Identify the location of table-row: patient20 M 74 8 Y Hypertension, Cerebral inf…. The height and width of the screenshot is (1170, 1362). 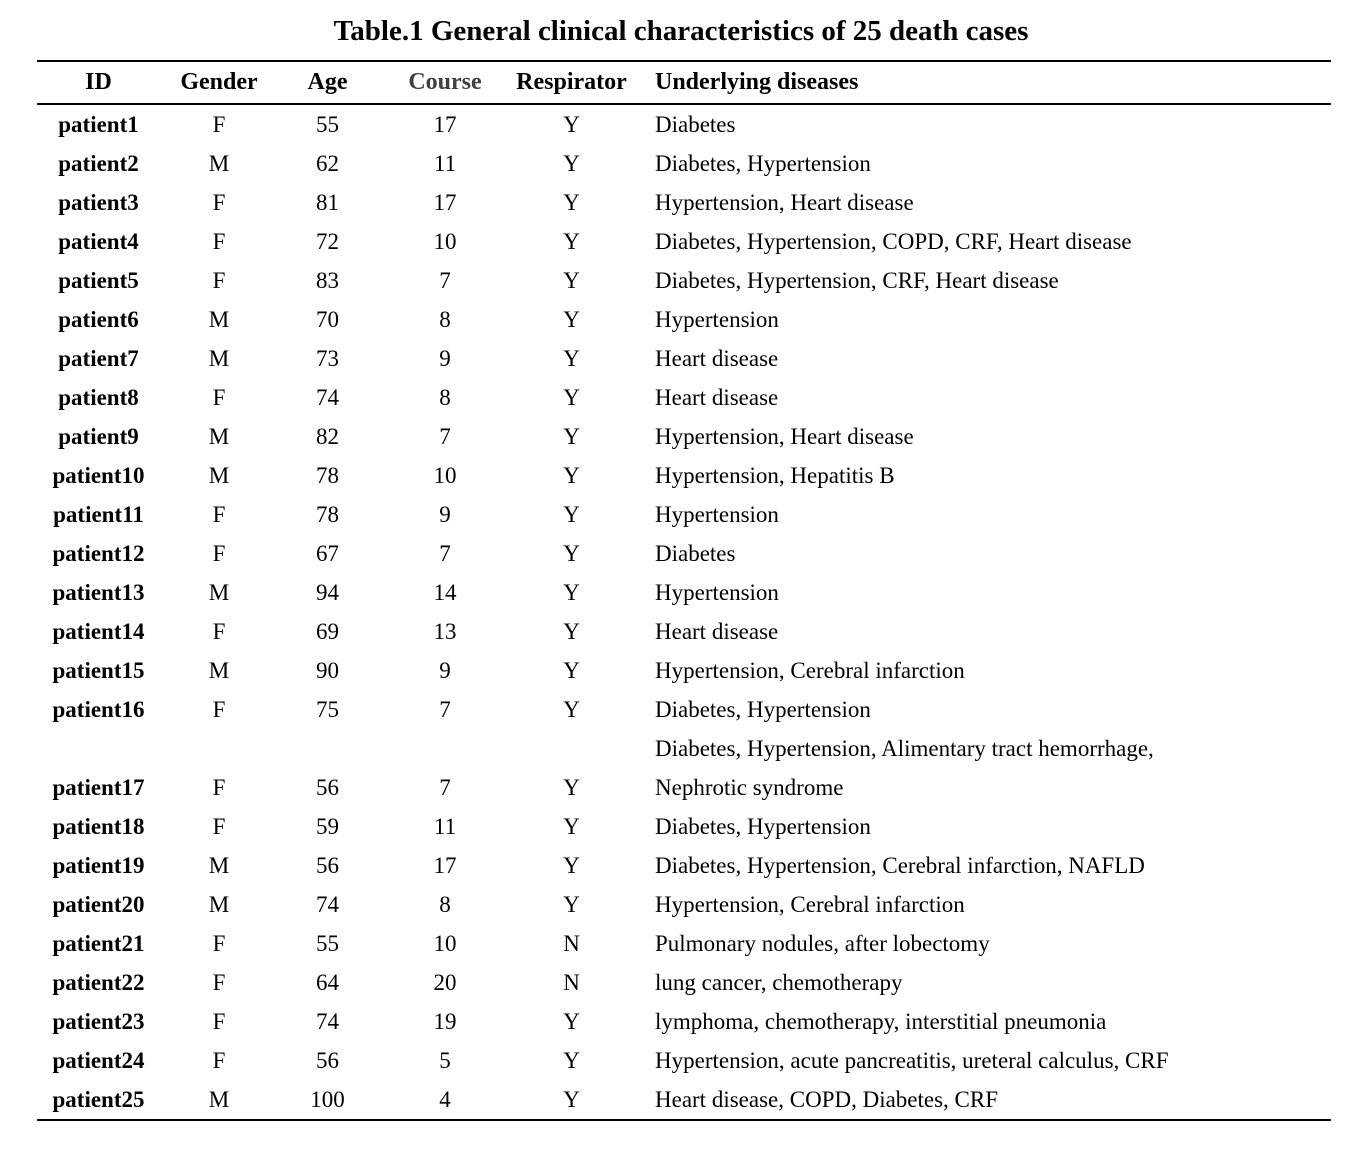
(684, 904).